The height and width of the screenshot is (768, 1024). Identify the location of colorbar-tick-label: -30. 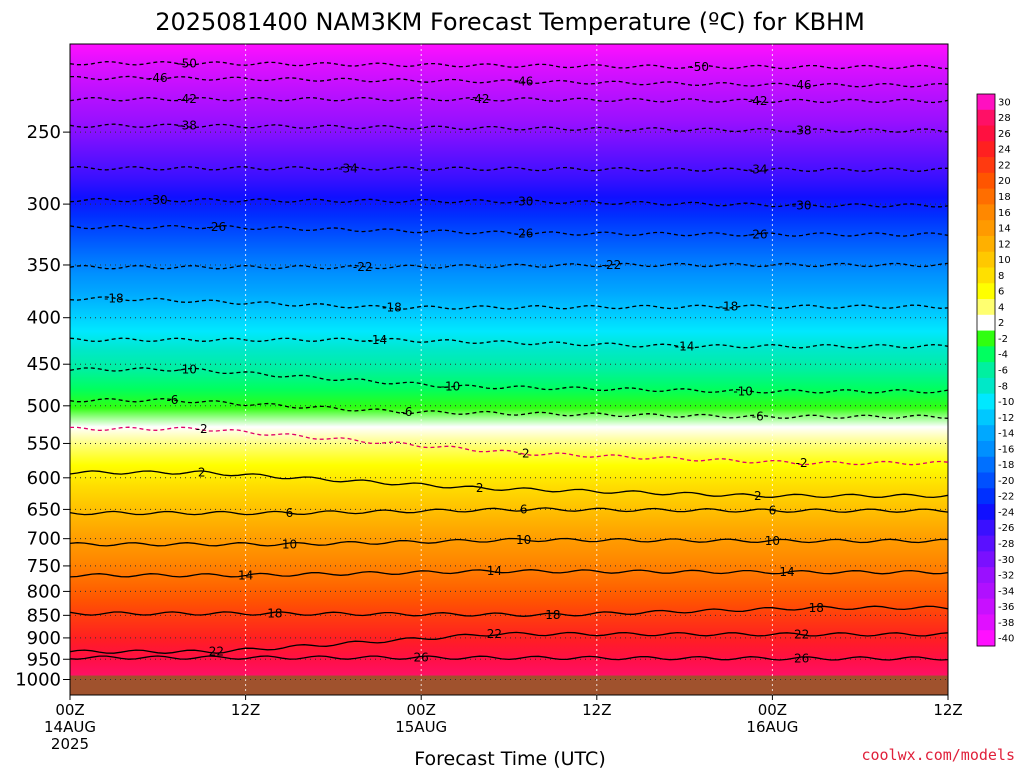
(1006, 560).